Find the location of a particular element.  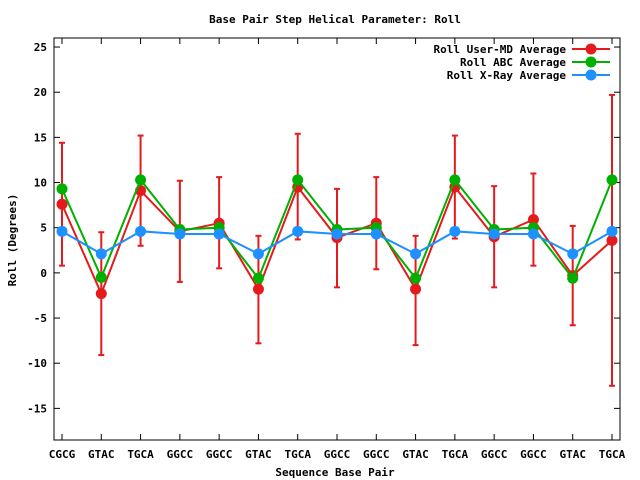

y-tick-label: 25 is located at coordinates (40, 47).